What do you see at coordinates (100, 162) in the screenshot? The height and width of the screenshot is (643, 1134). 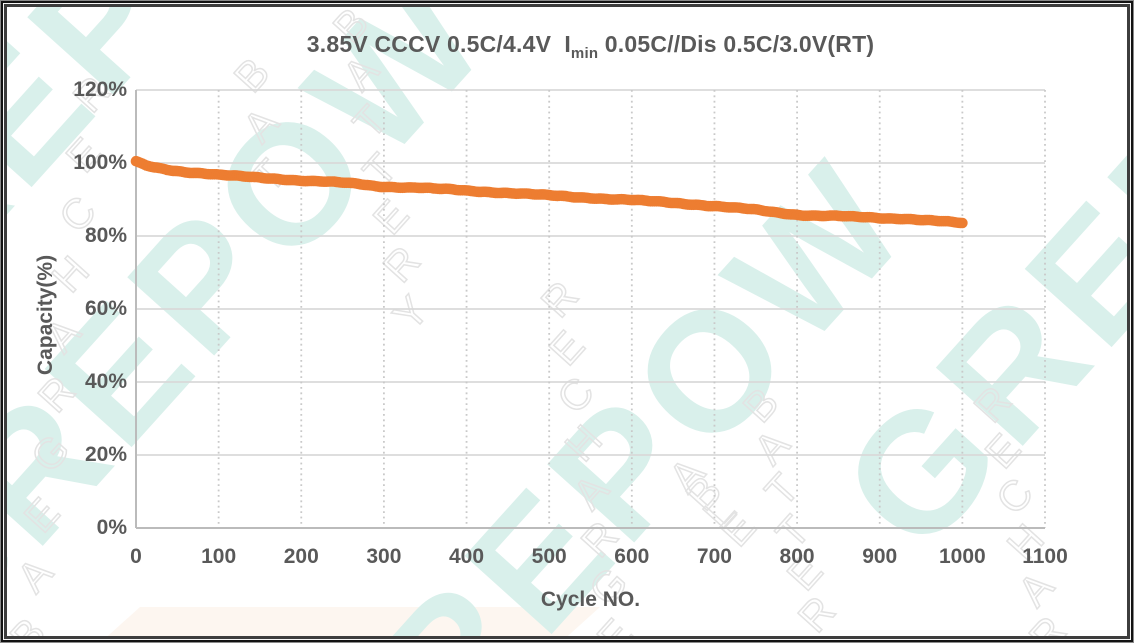 I see `y-tick-label: 100%` at bounding box center [100, 162].